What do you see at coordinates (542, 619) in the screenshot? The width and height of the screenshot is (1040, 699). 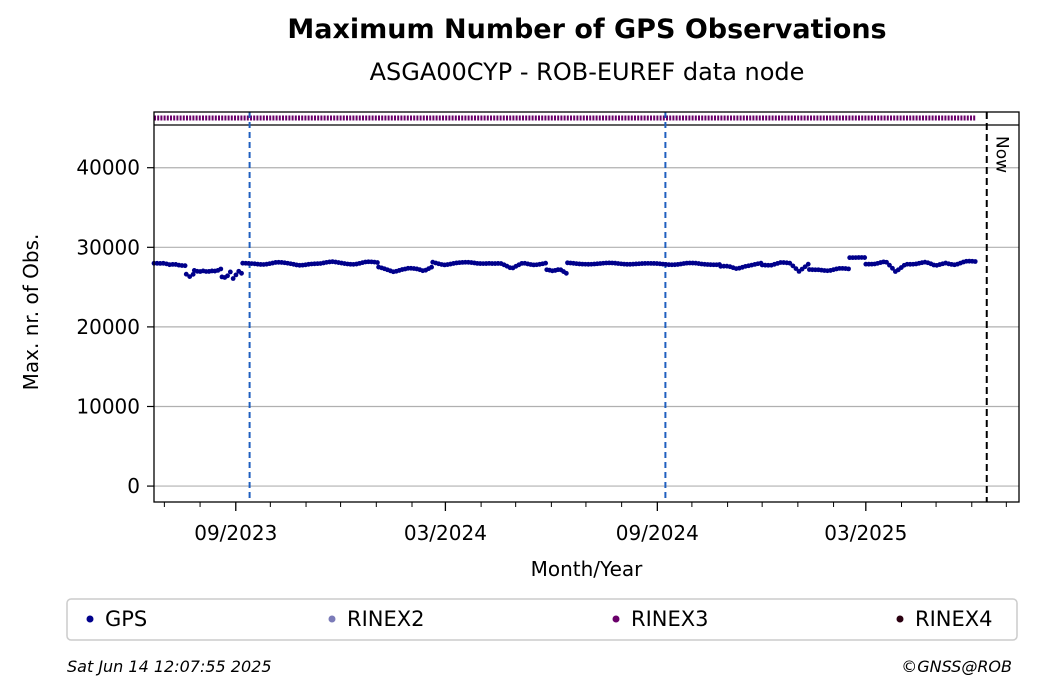 I see `legend-box` at bounding box center [542, 619].